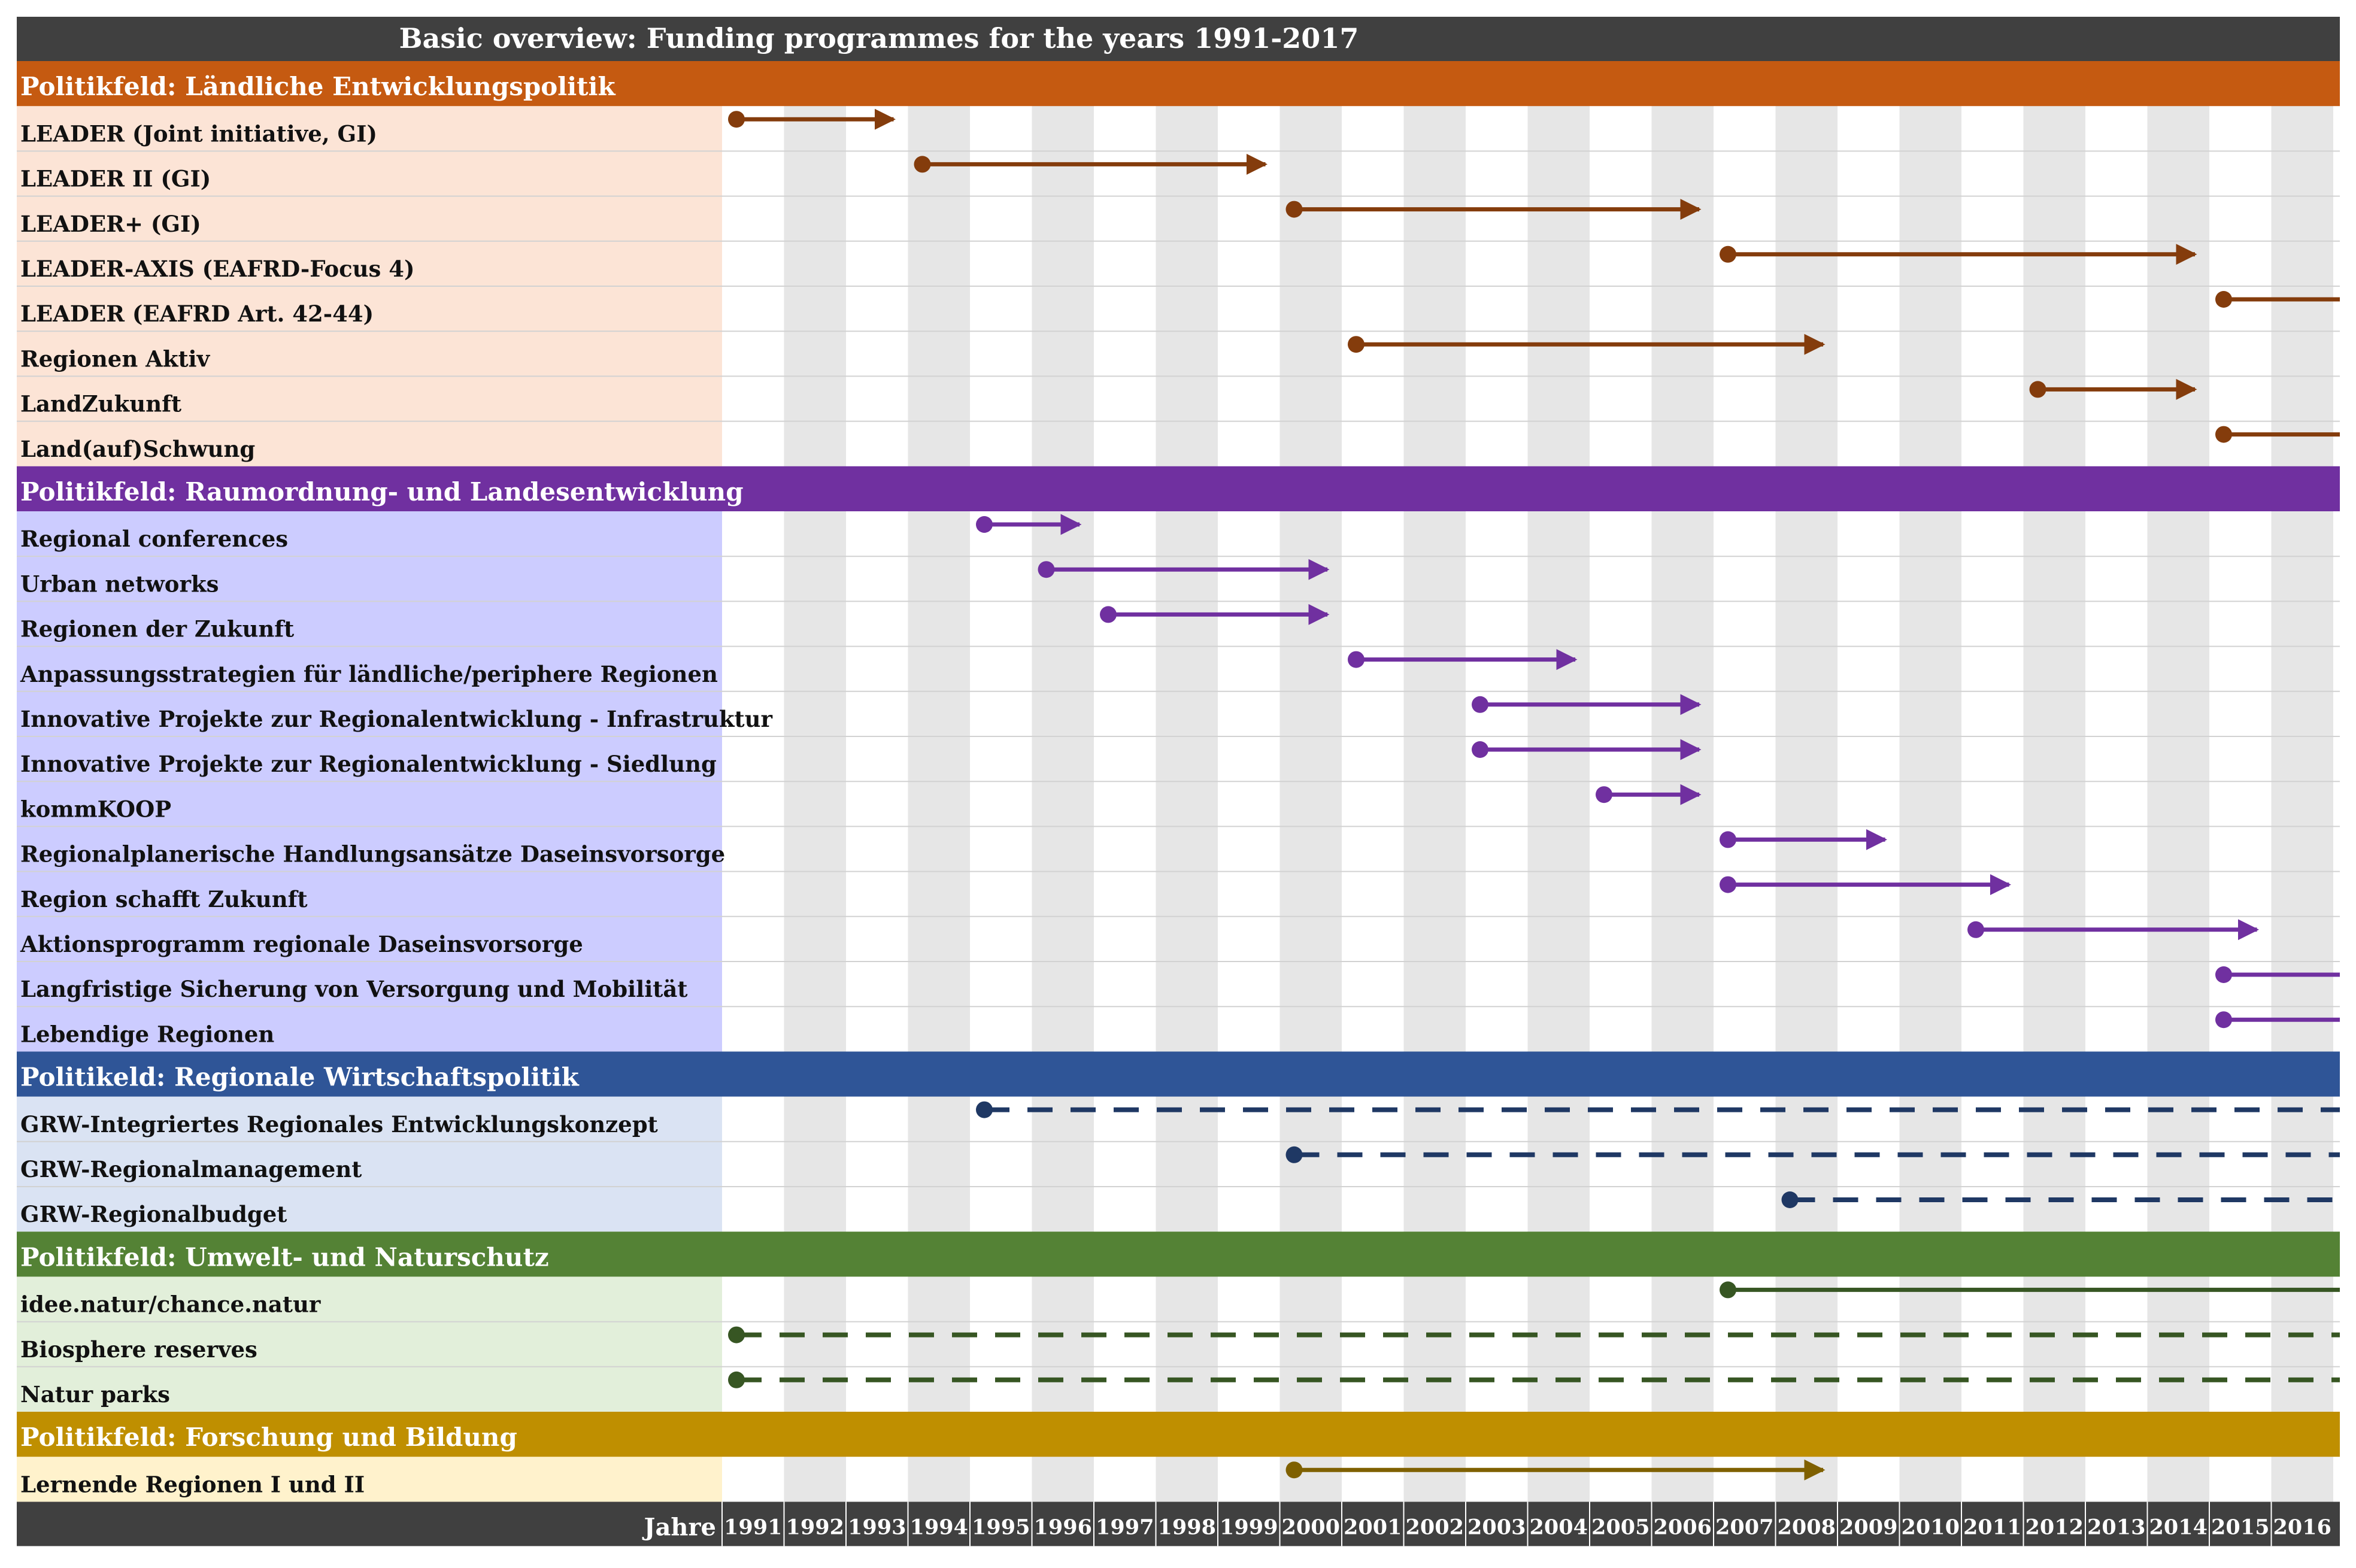  I want to click on year-axis-bar, so click(1178, 1524).